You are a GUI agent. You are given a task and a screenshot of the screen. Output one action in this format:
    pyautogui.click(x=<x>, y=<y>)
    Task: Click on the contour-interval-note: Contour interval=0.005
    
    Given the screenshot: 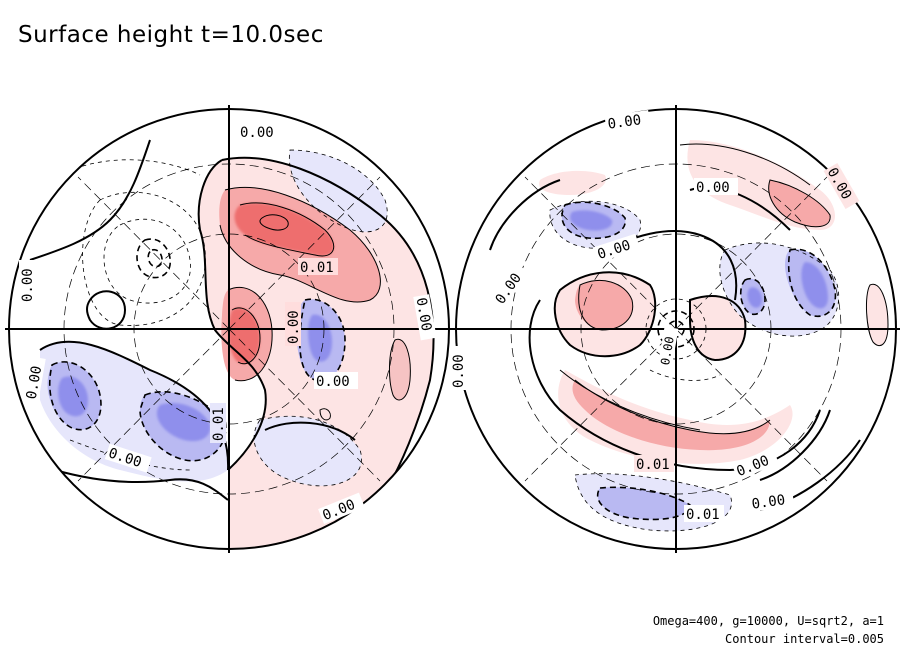 What is the action you would take?
    pyautogui.click(x=804, y=639)
    